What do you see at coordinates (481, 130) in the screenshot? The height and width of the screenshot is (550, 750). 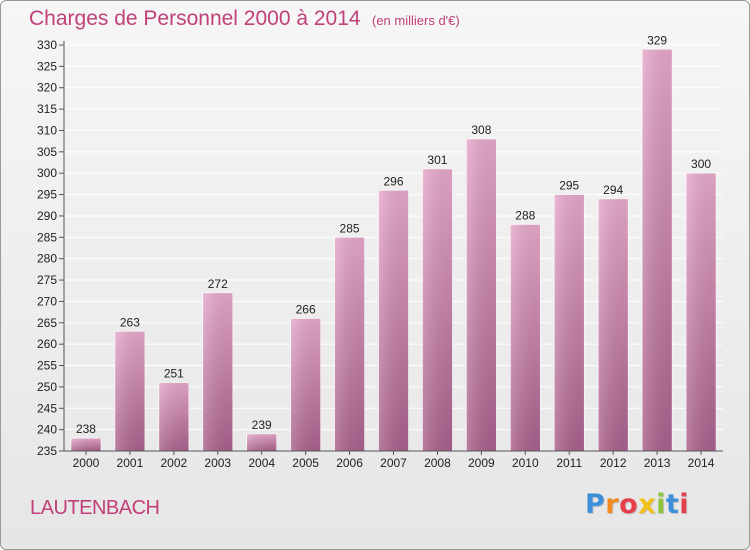 I see `data-label: 308` at bounding box center [481, 130].